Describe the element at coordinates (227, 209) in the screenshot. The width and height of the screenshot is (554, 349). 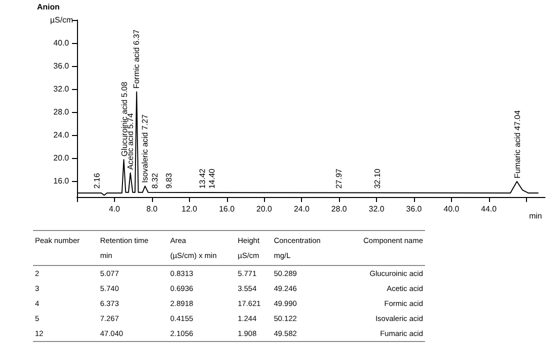
I see `x-tick-label: 16.0` at that location.